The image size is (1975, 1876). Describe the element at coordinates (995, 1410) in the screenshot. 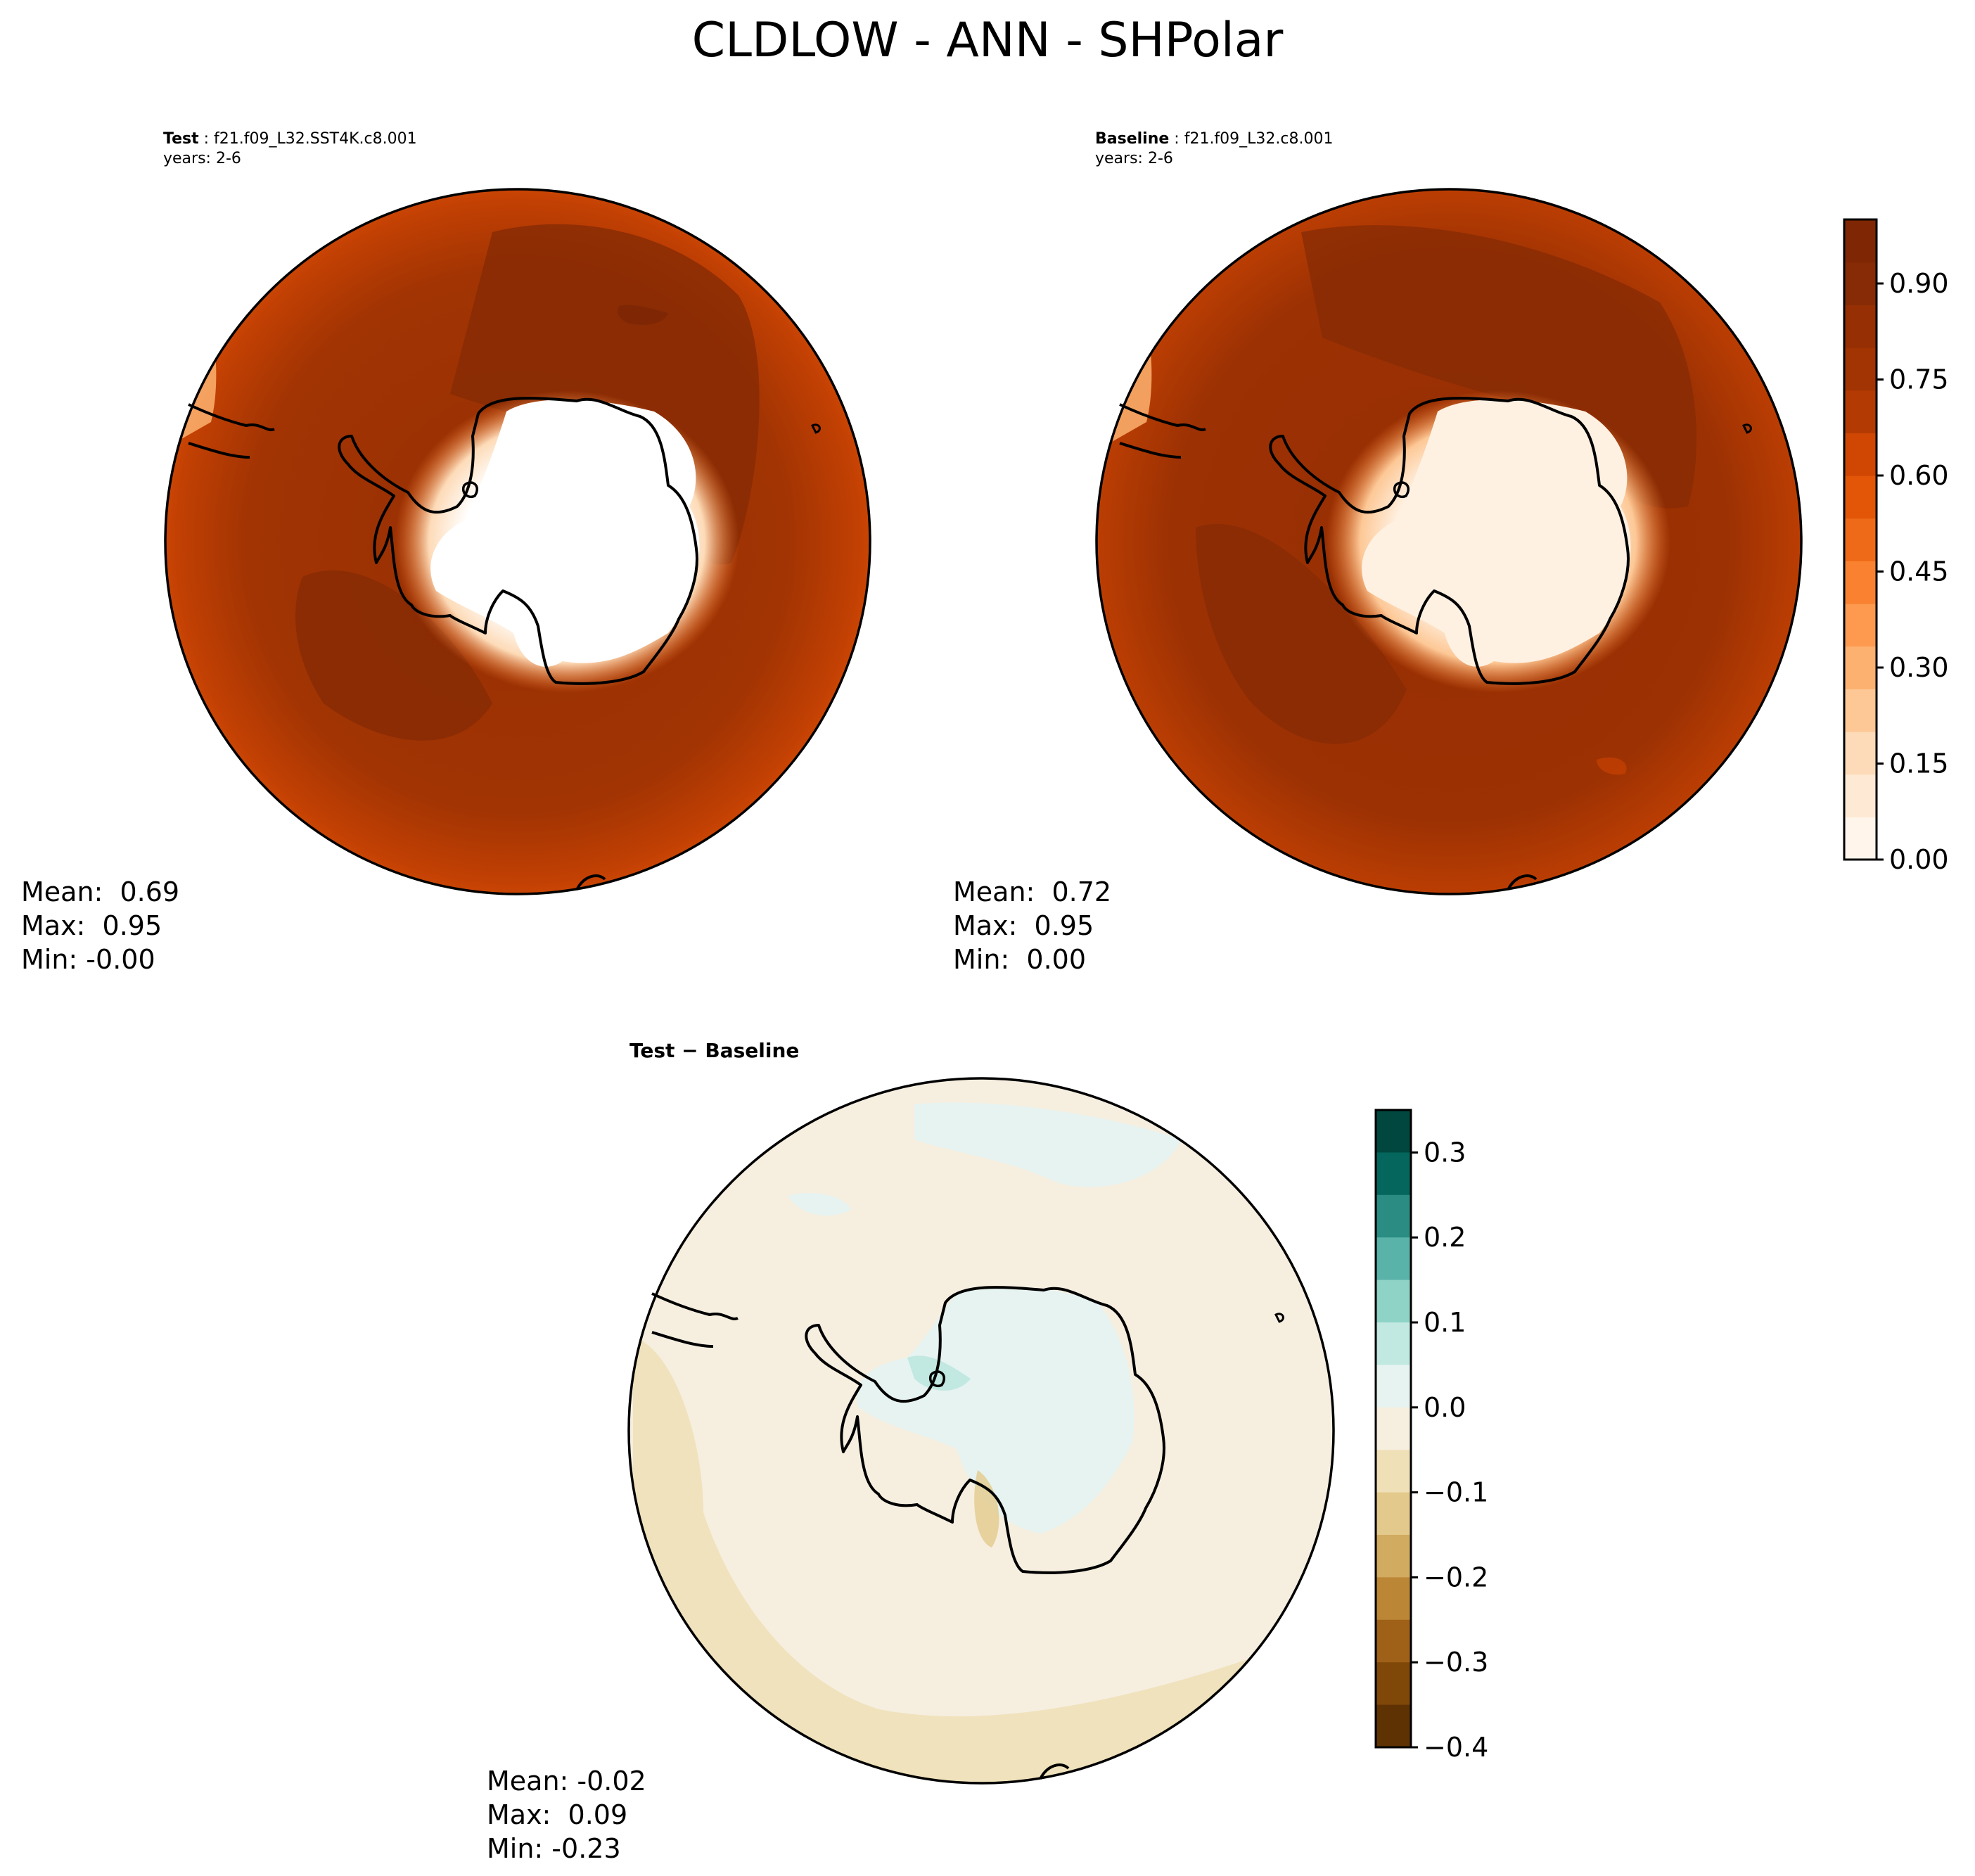

I see `diff-positive-antarctic` at that location.